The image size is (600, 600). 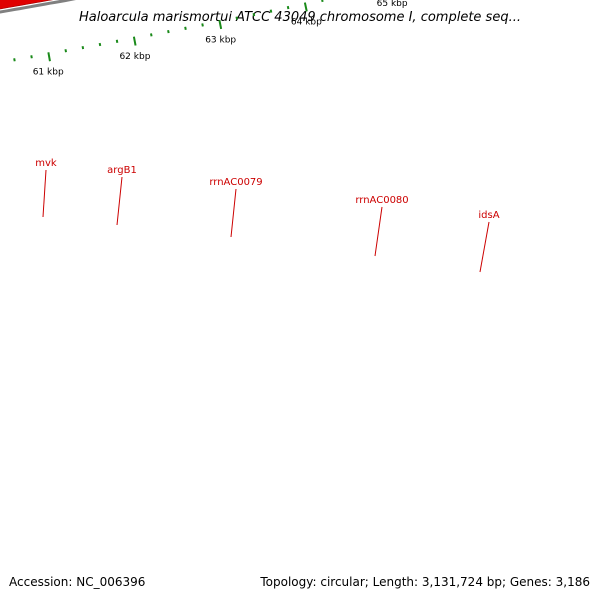 What do you see at coordinates (267, 189) in the screenshot?
I see `gene-labels: mvk argB1 rrnAC0079 rrnAC0080 idsA` at bounding box center [267, 189].